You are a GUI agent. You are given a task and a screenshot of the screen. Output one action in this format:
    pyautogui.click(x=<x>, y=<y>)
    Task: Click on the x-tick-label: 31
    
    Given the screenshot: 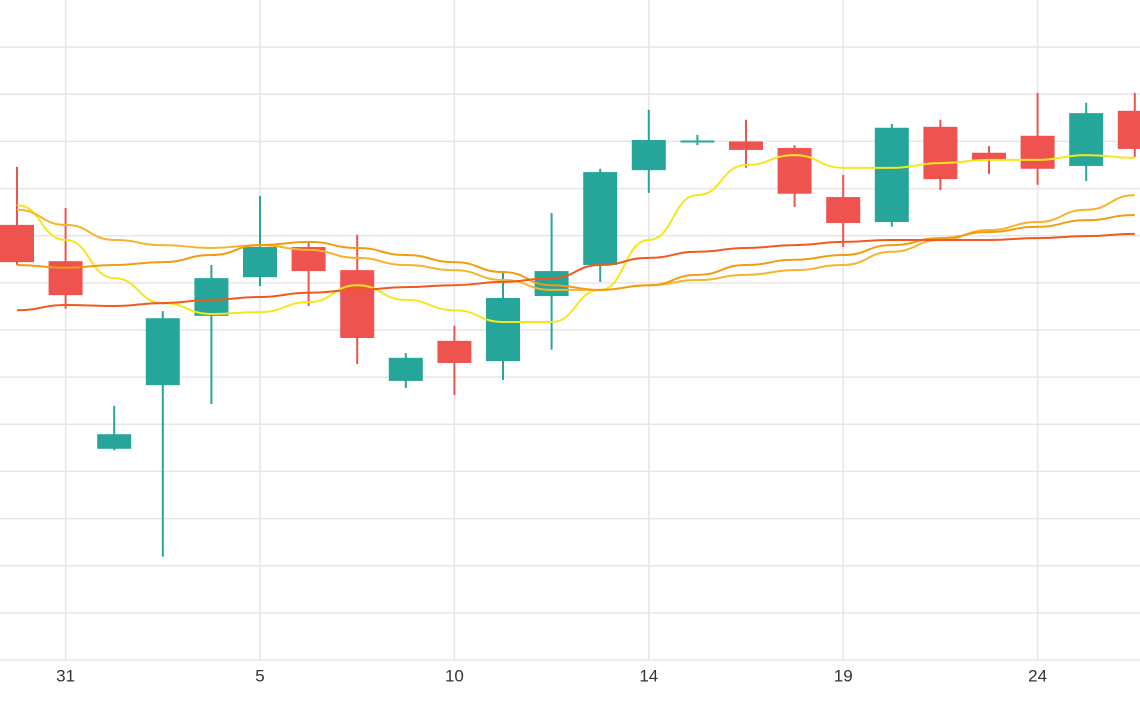 What is the action you would take?
    pyautogui.click(x=65, y=675)
    